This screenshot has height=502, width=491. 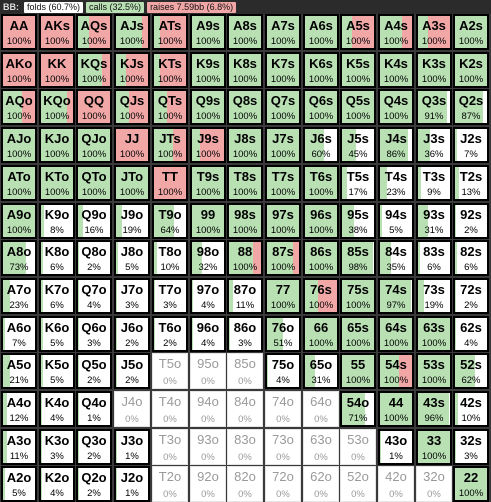 What do you see at coordinates (283, 484) in the screenshot?
I see `hand-cell-72o: 72o0%` at bounding box center [283, 484].